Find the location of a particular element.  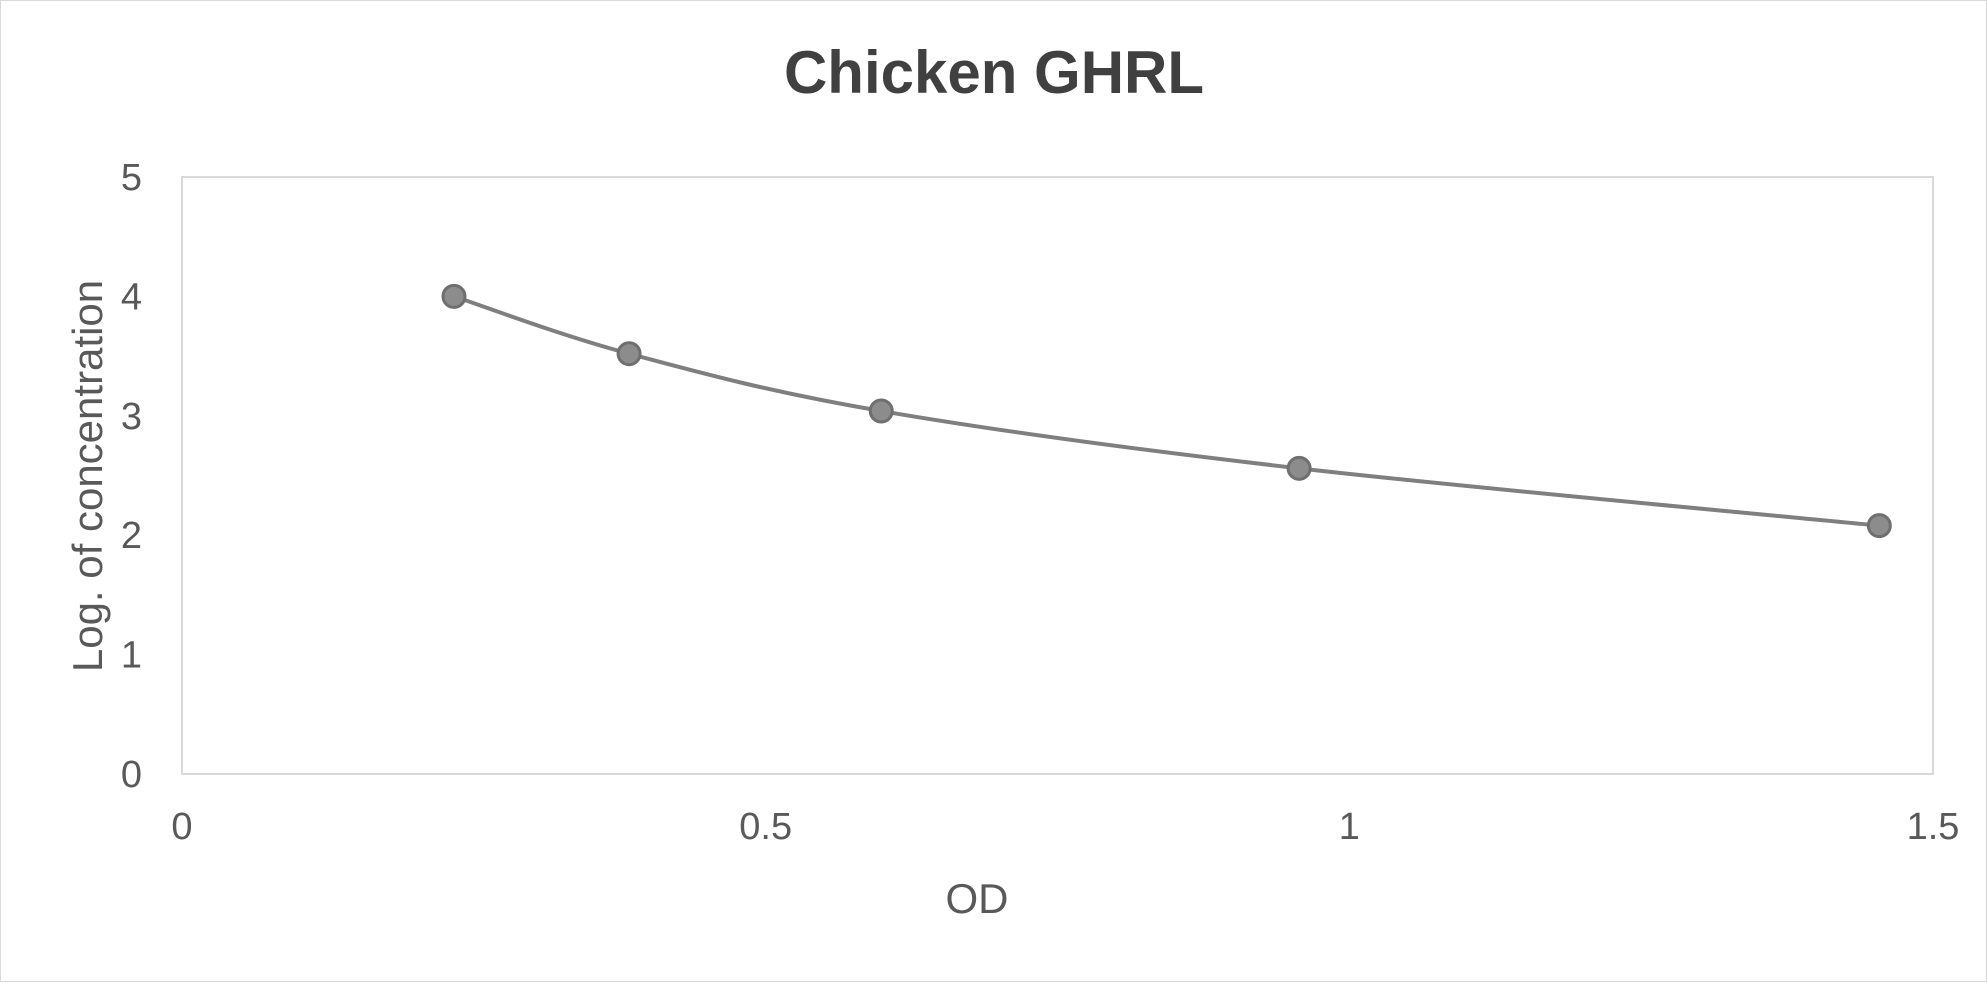

y-tick-label: 1 is located at coordinates (131, 656).